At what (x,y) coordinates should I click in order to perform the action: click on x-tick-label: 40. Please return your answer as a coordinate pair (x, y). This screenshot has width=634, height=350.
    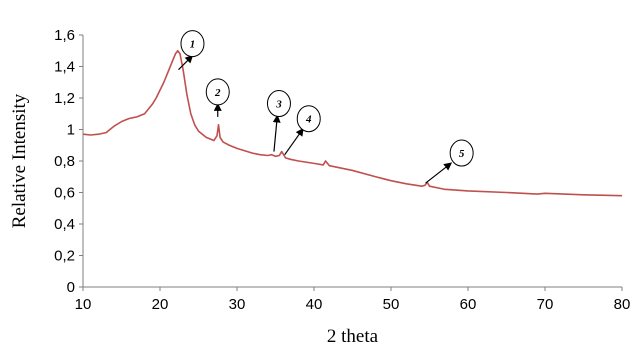
    Looking at the image, I should click on (314, 304).